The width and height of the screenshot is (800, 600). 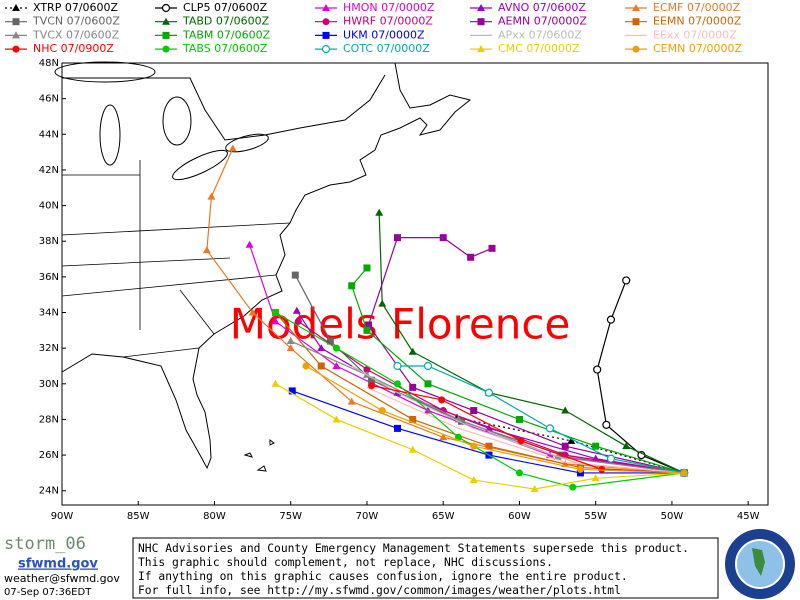 I want to click on border, so click(x=224, y=107).